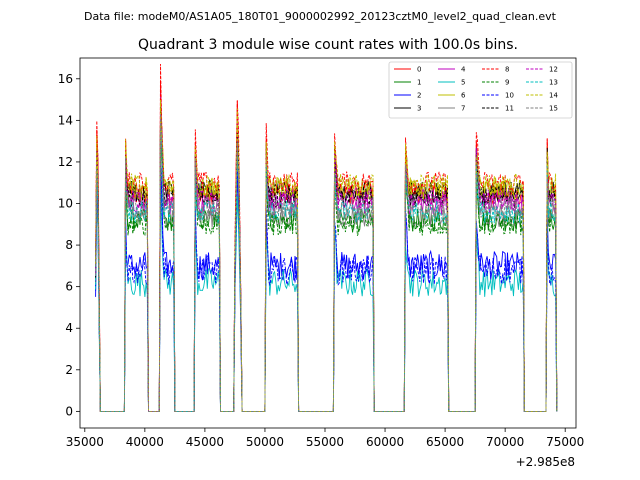 This screenshot has width=640, height=480. What do you see at coordinates (205, 442) in the screenshot?
I see `x-tick-label: 45000` at bounding box center [205, 442].